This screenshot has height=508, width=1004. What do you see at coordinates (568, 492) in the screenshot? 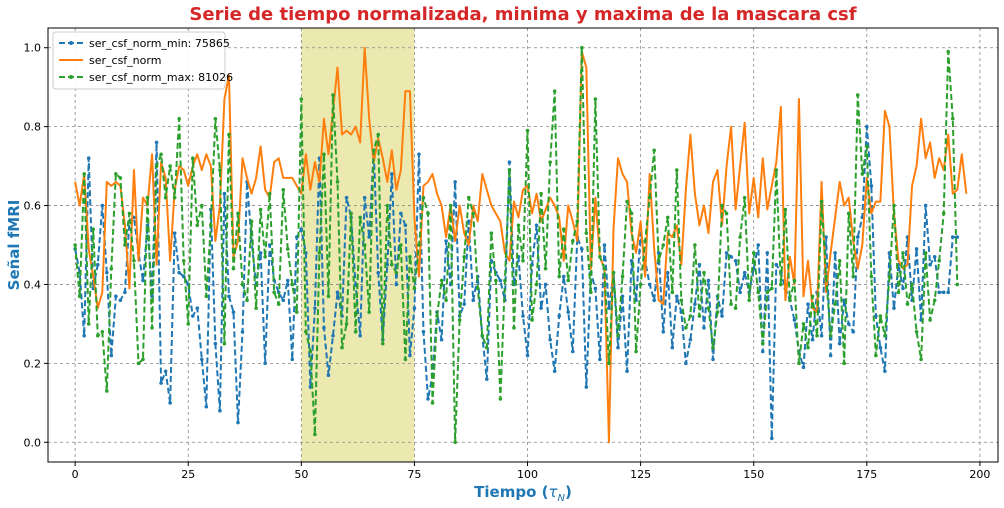
I see `x-axis-label-suffix: )` at bounding box center [568, 492].